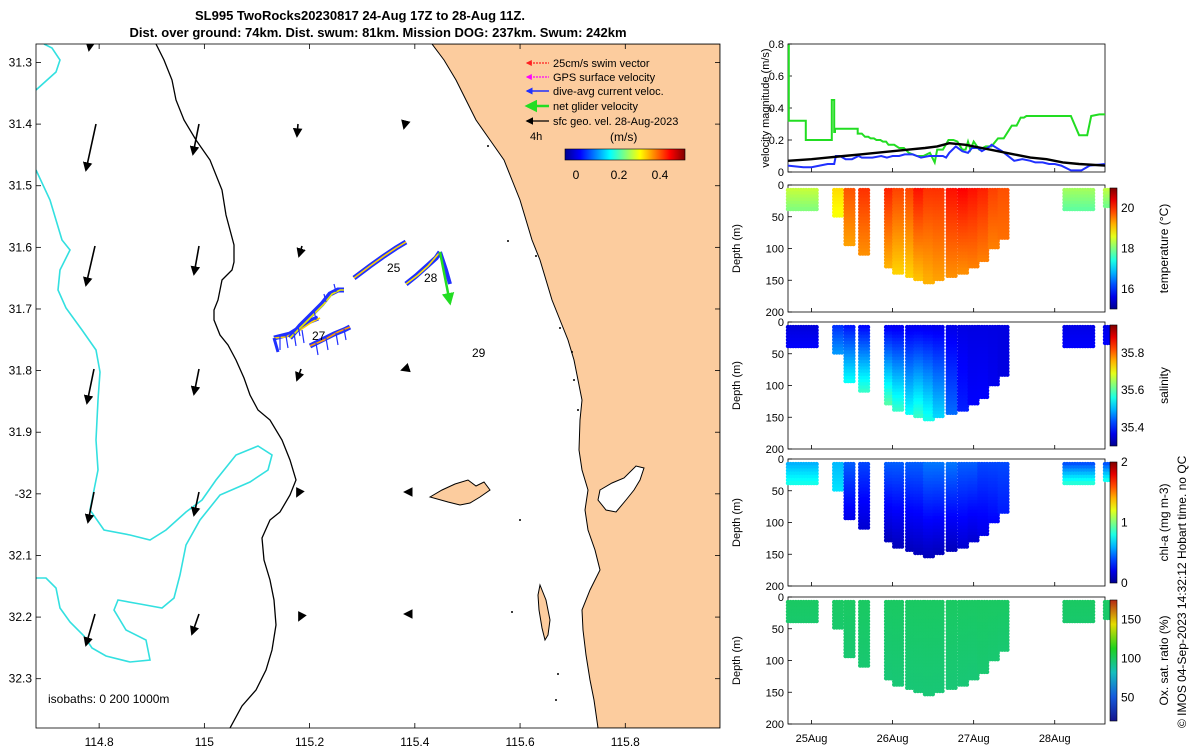 This screenshot has height=750, width=1200. I want to click on track-west-tail, so click(276, 345).